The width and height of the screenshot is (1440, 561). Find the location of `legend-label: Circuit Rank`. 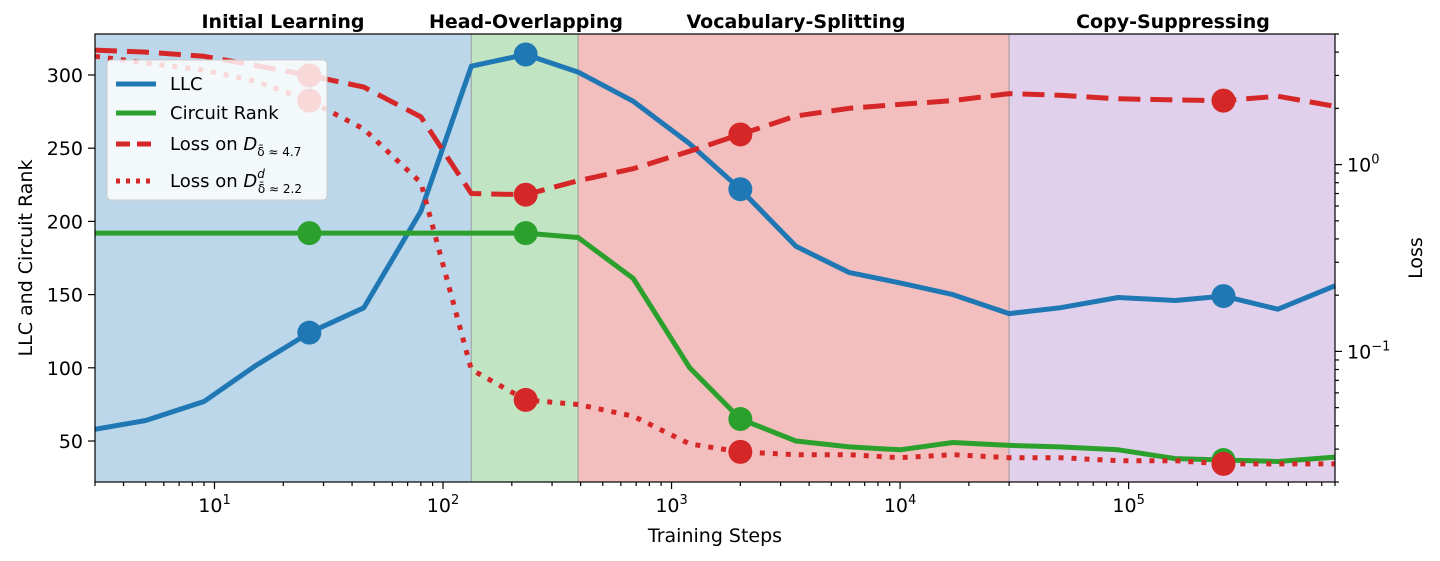

legend-label: Circuit Rank is located at coordinates (224, 113).